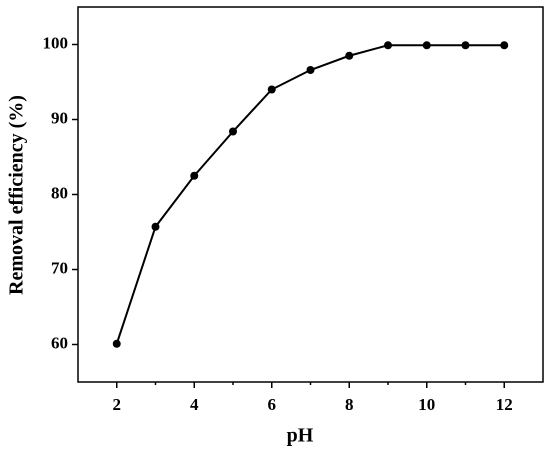  Describe the element at coordinates (59, 192) in the screenshot. I see `y-tick-label: 80` at that location.